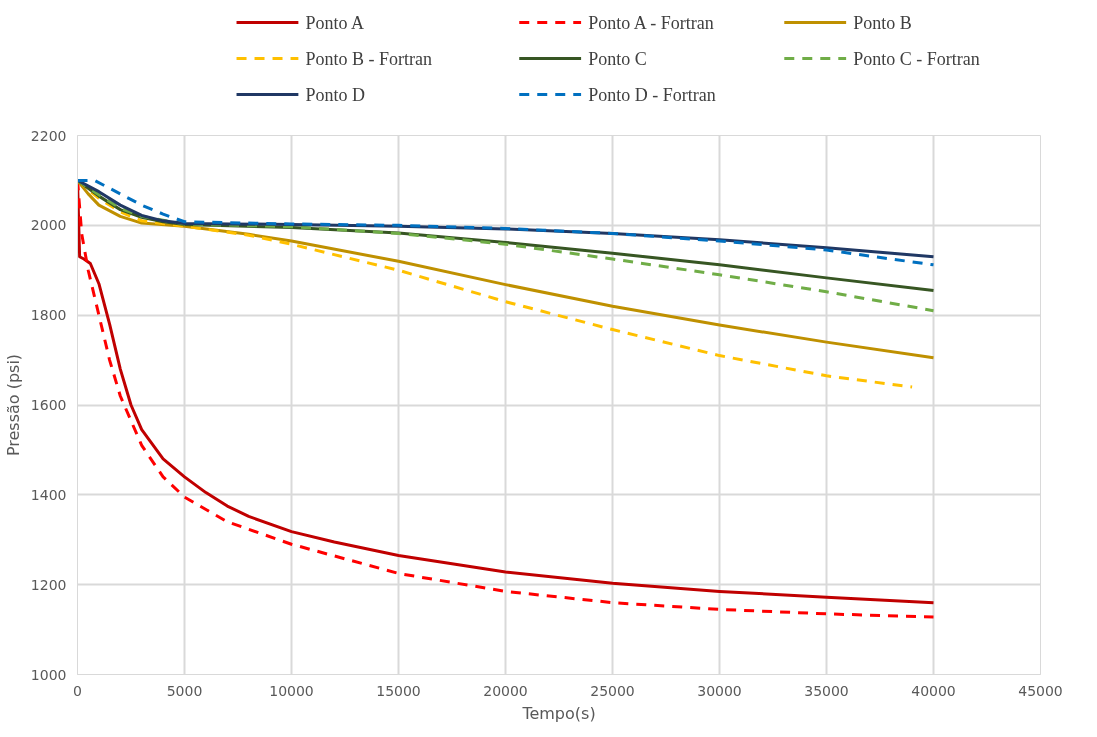 This screenshot has width=1097, height=737. I want to click on y-tick-label: 2000, so click(48, 225).